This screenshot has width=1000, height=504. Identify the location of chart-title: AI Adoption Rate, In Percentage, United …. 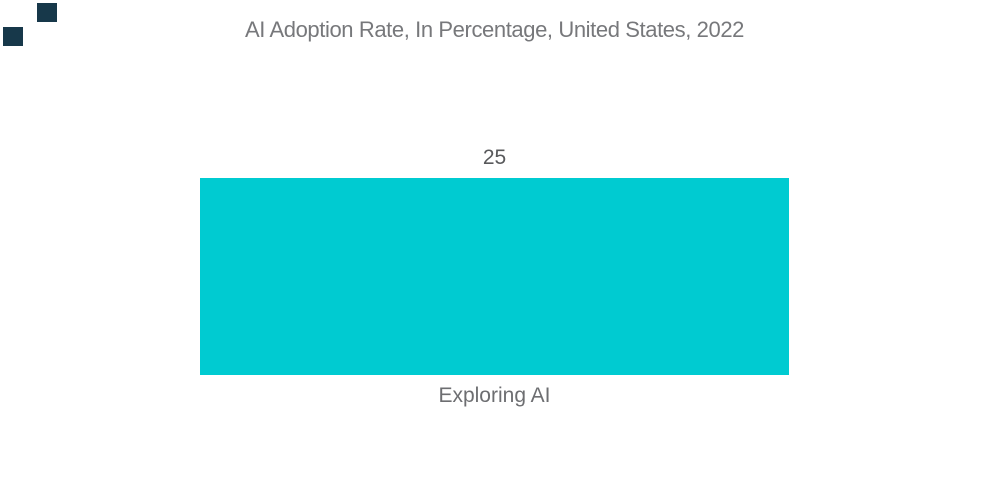
(494, 29).